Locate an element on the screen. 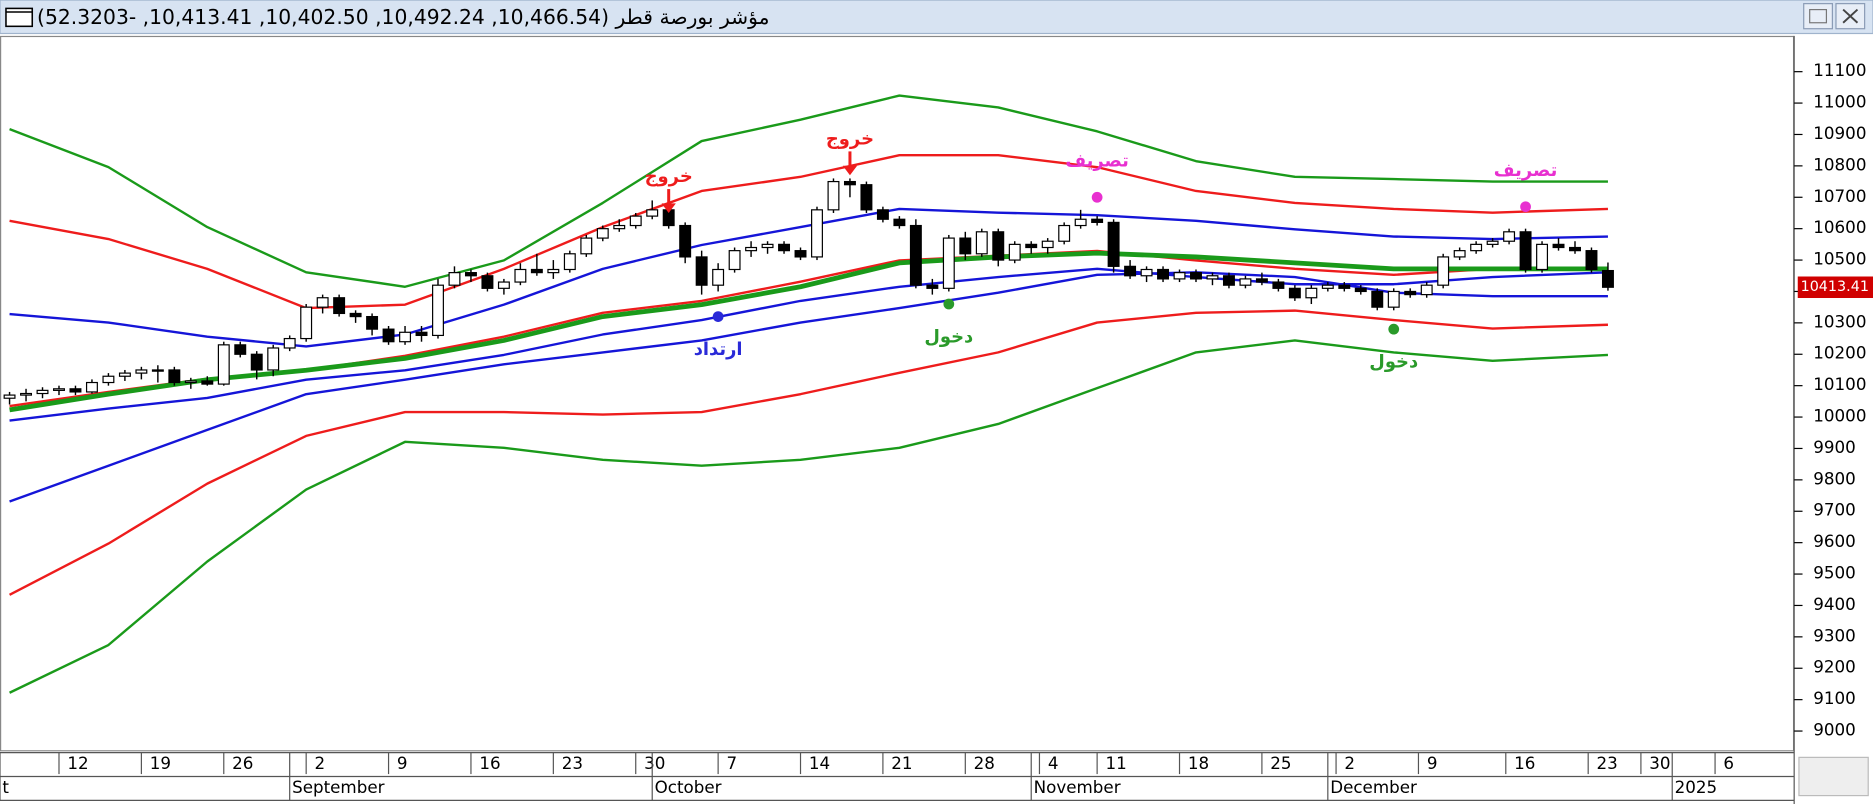  x-tick-label: 28 is located at coordinates (984, 763).